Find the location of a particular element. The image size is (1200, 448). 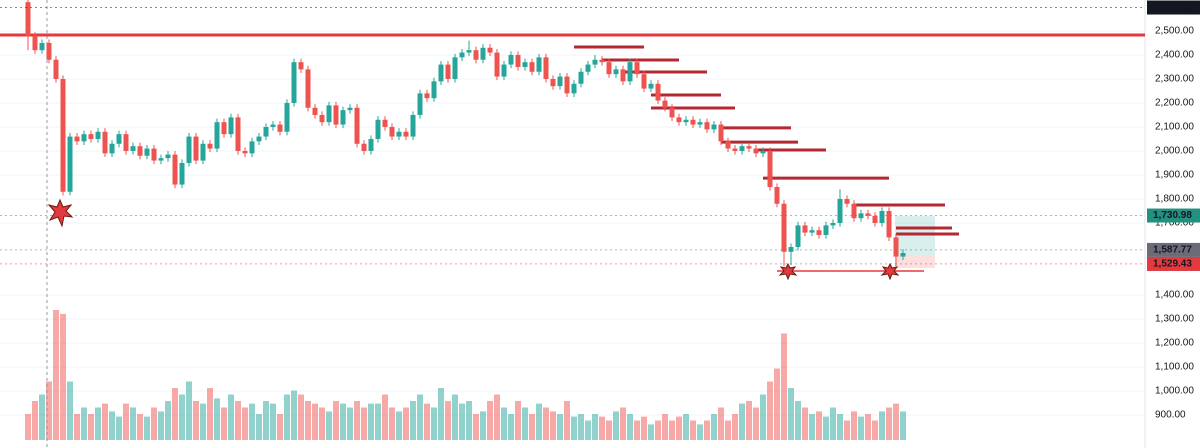

position-box is located at coordinates (915, 242).